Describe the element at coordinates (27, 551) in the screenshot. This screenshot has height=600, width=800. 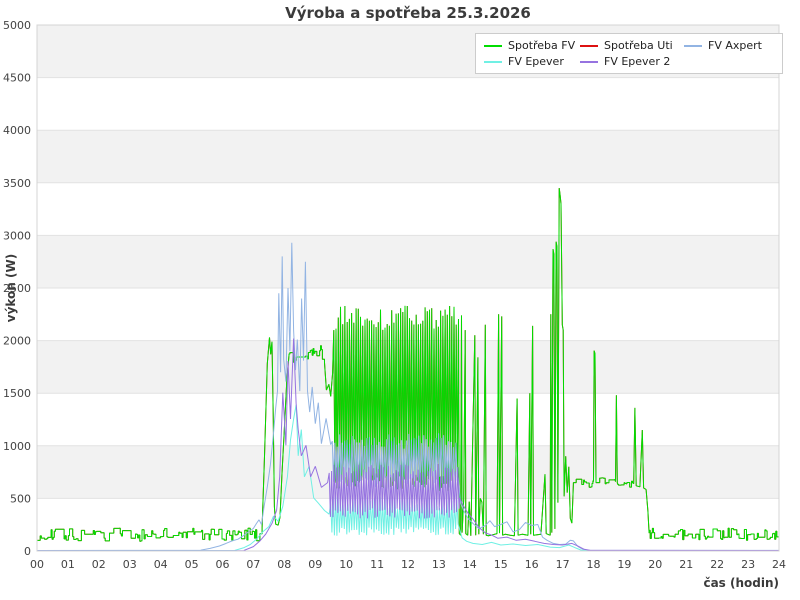
I see `svg-text: 0` at that location.